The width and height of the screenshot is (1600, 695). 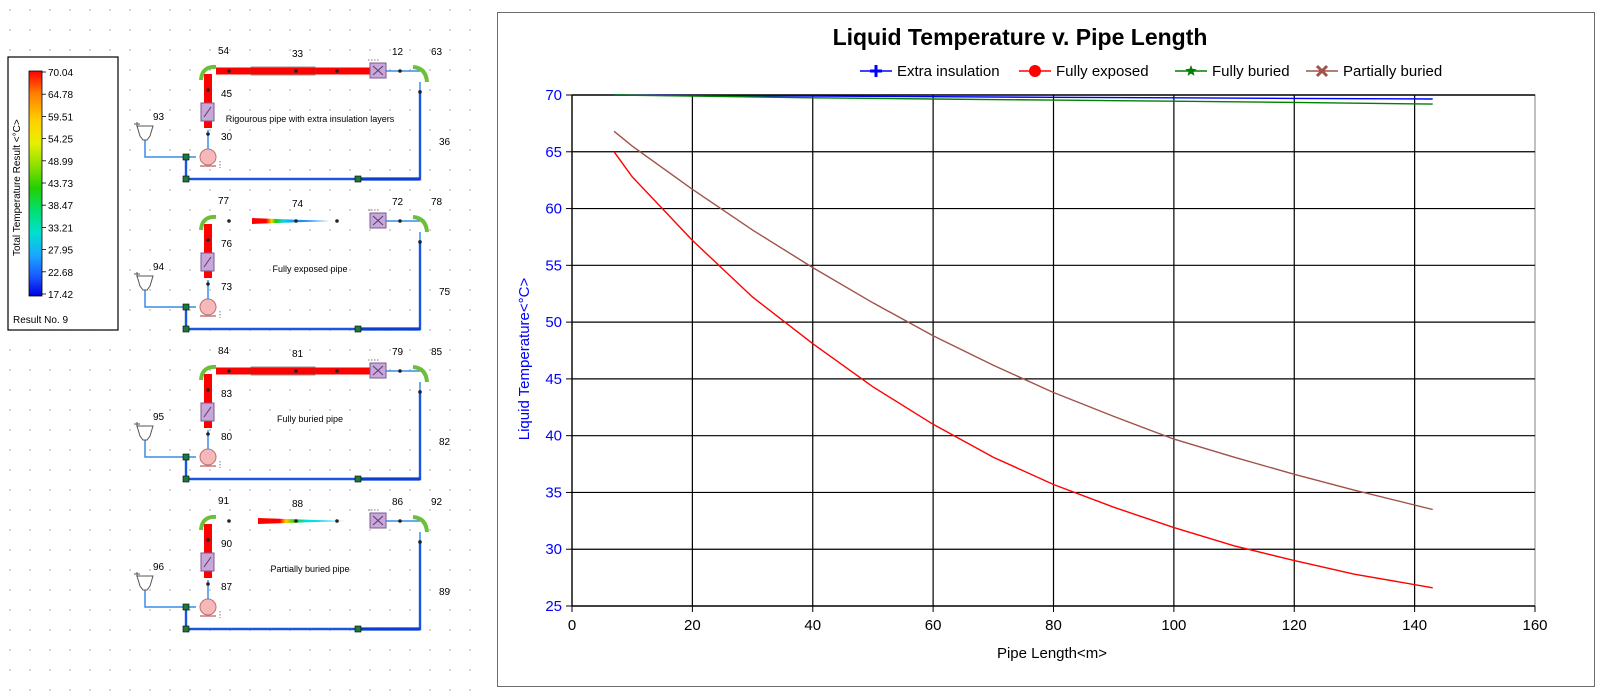 What do you see at coordinates (224, 51) in the screenshot?
I see `bend-top-id-label: 54` at bounding box center [224, 51].